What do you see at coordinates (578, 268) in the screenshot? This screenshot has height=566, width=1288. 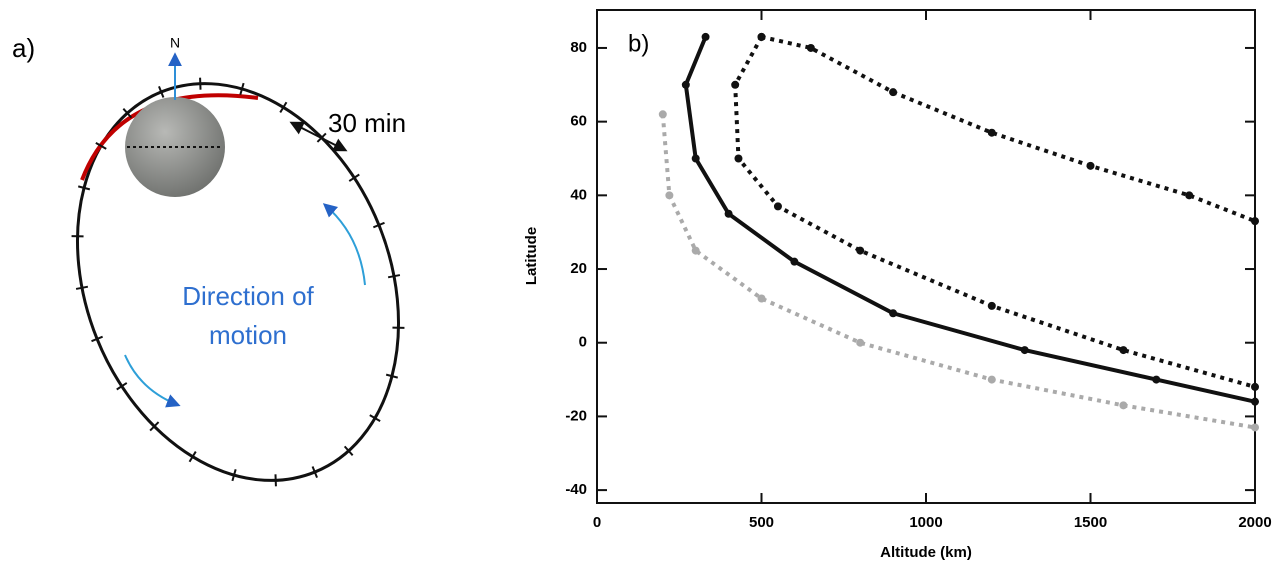 I see `y-tick-label: 20` at bounding box center [578, 268].